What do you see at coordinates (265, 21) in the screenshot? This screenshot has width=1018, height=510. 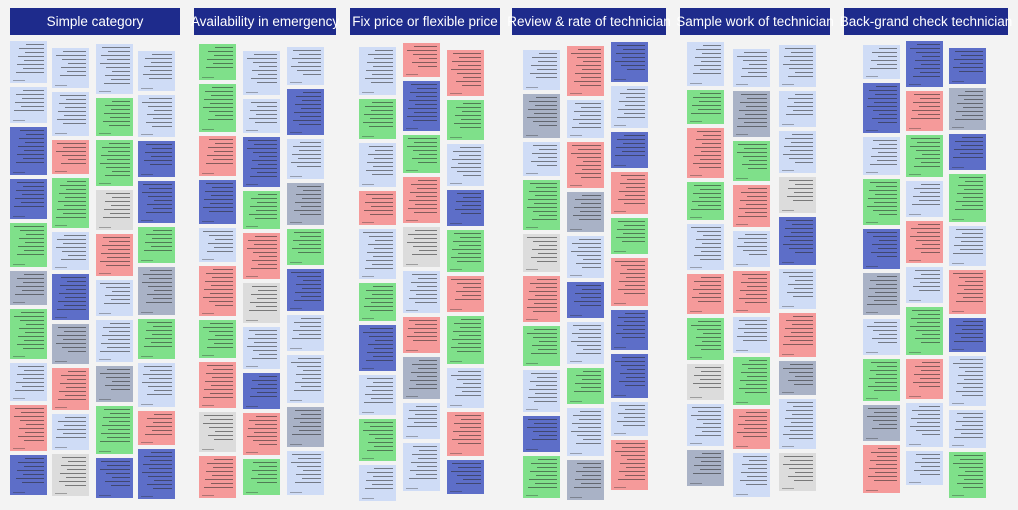 I see `column-header-availability: Availability in emergency` at bounding box center [265, 21].